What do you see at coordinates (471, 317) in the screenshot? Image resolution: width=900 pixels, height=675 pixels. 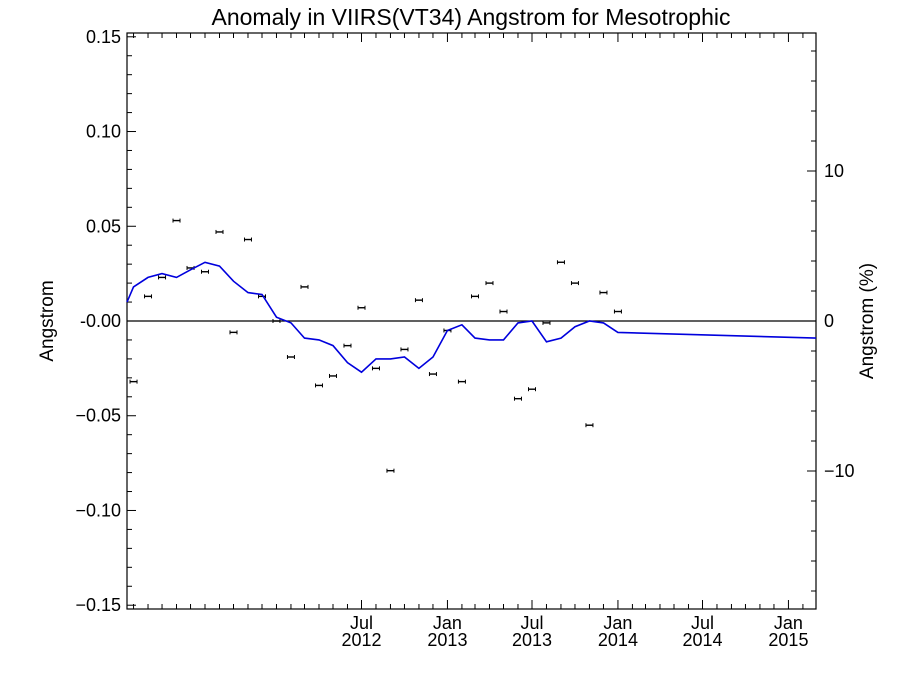 I see `series-line` at bounding box center [471, 317].